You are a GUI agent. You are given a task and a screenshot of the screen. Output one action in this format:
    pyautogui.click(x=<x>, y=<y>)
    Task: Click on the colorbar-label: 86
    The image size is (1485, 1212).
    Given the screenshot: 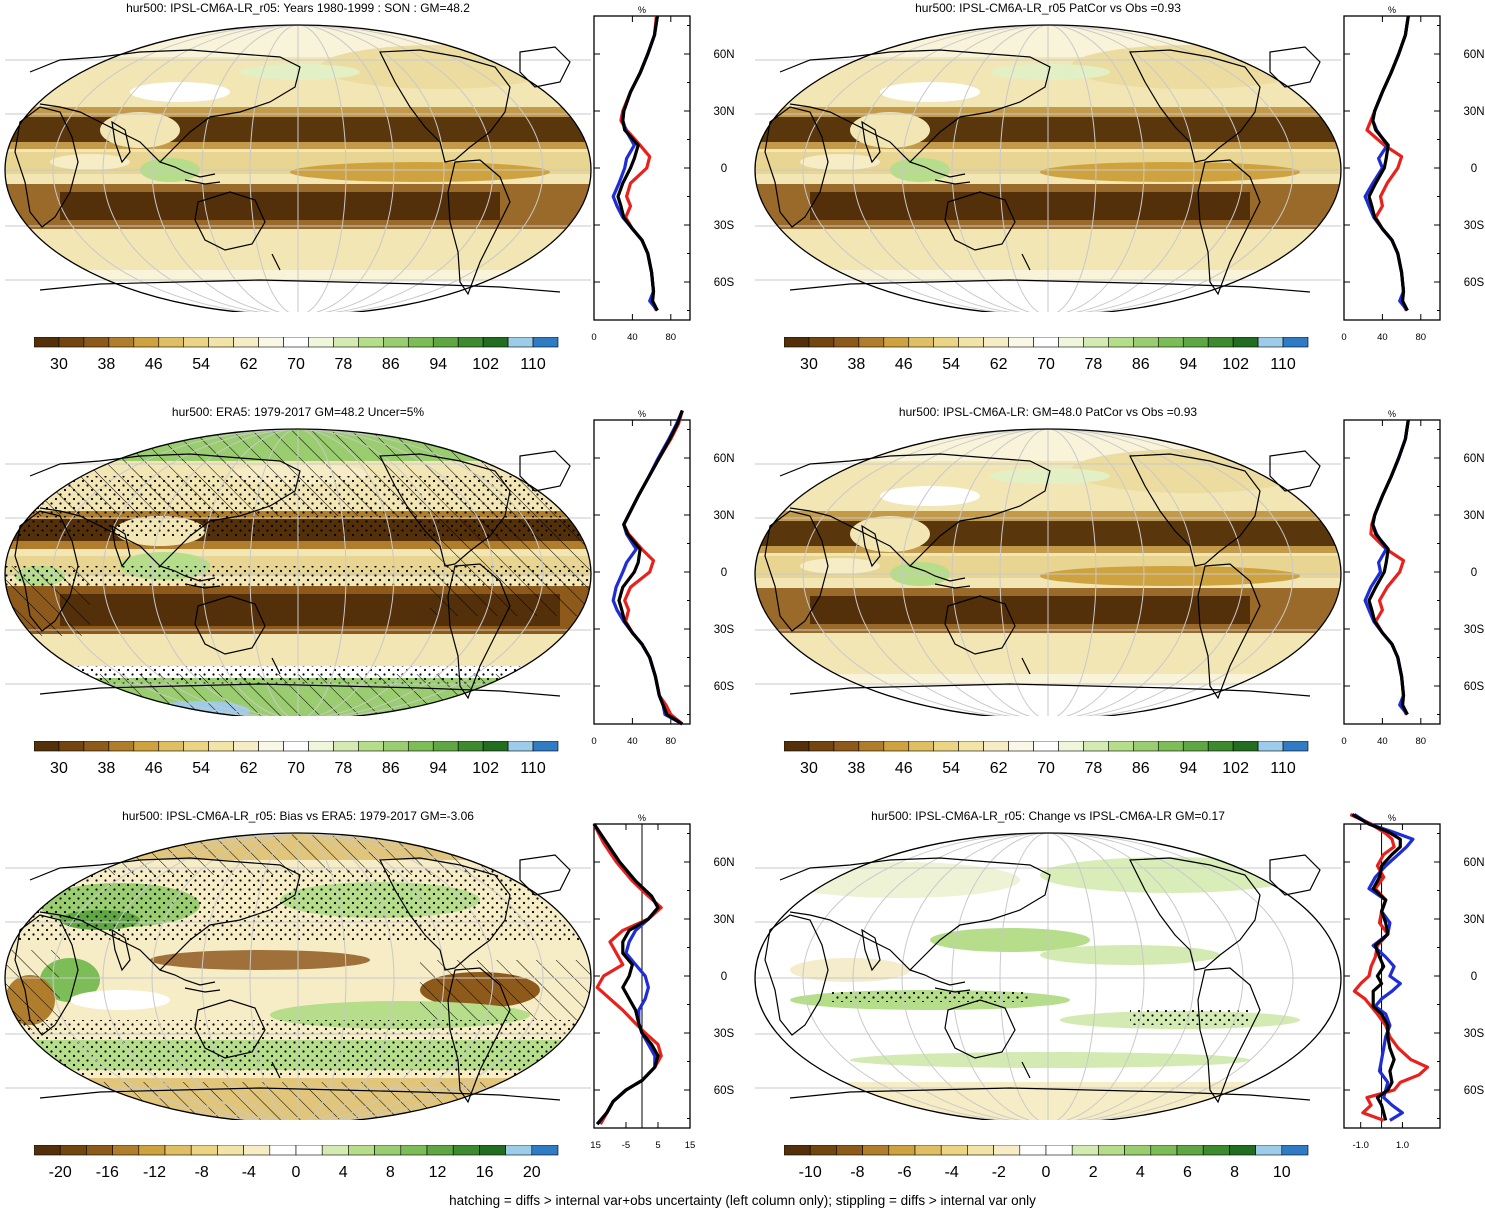 What is the action you would take?
    pyautogui.click(x=391, y=768)
    